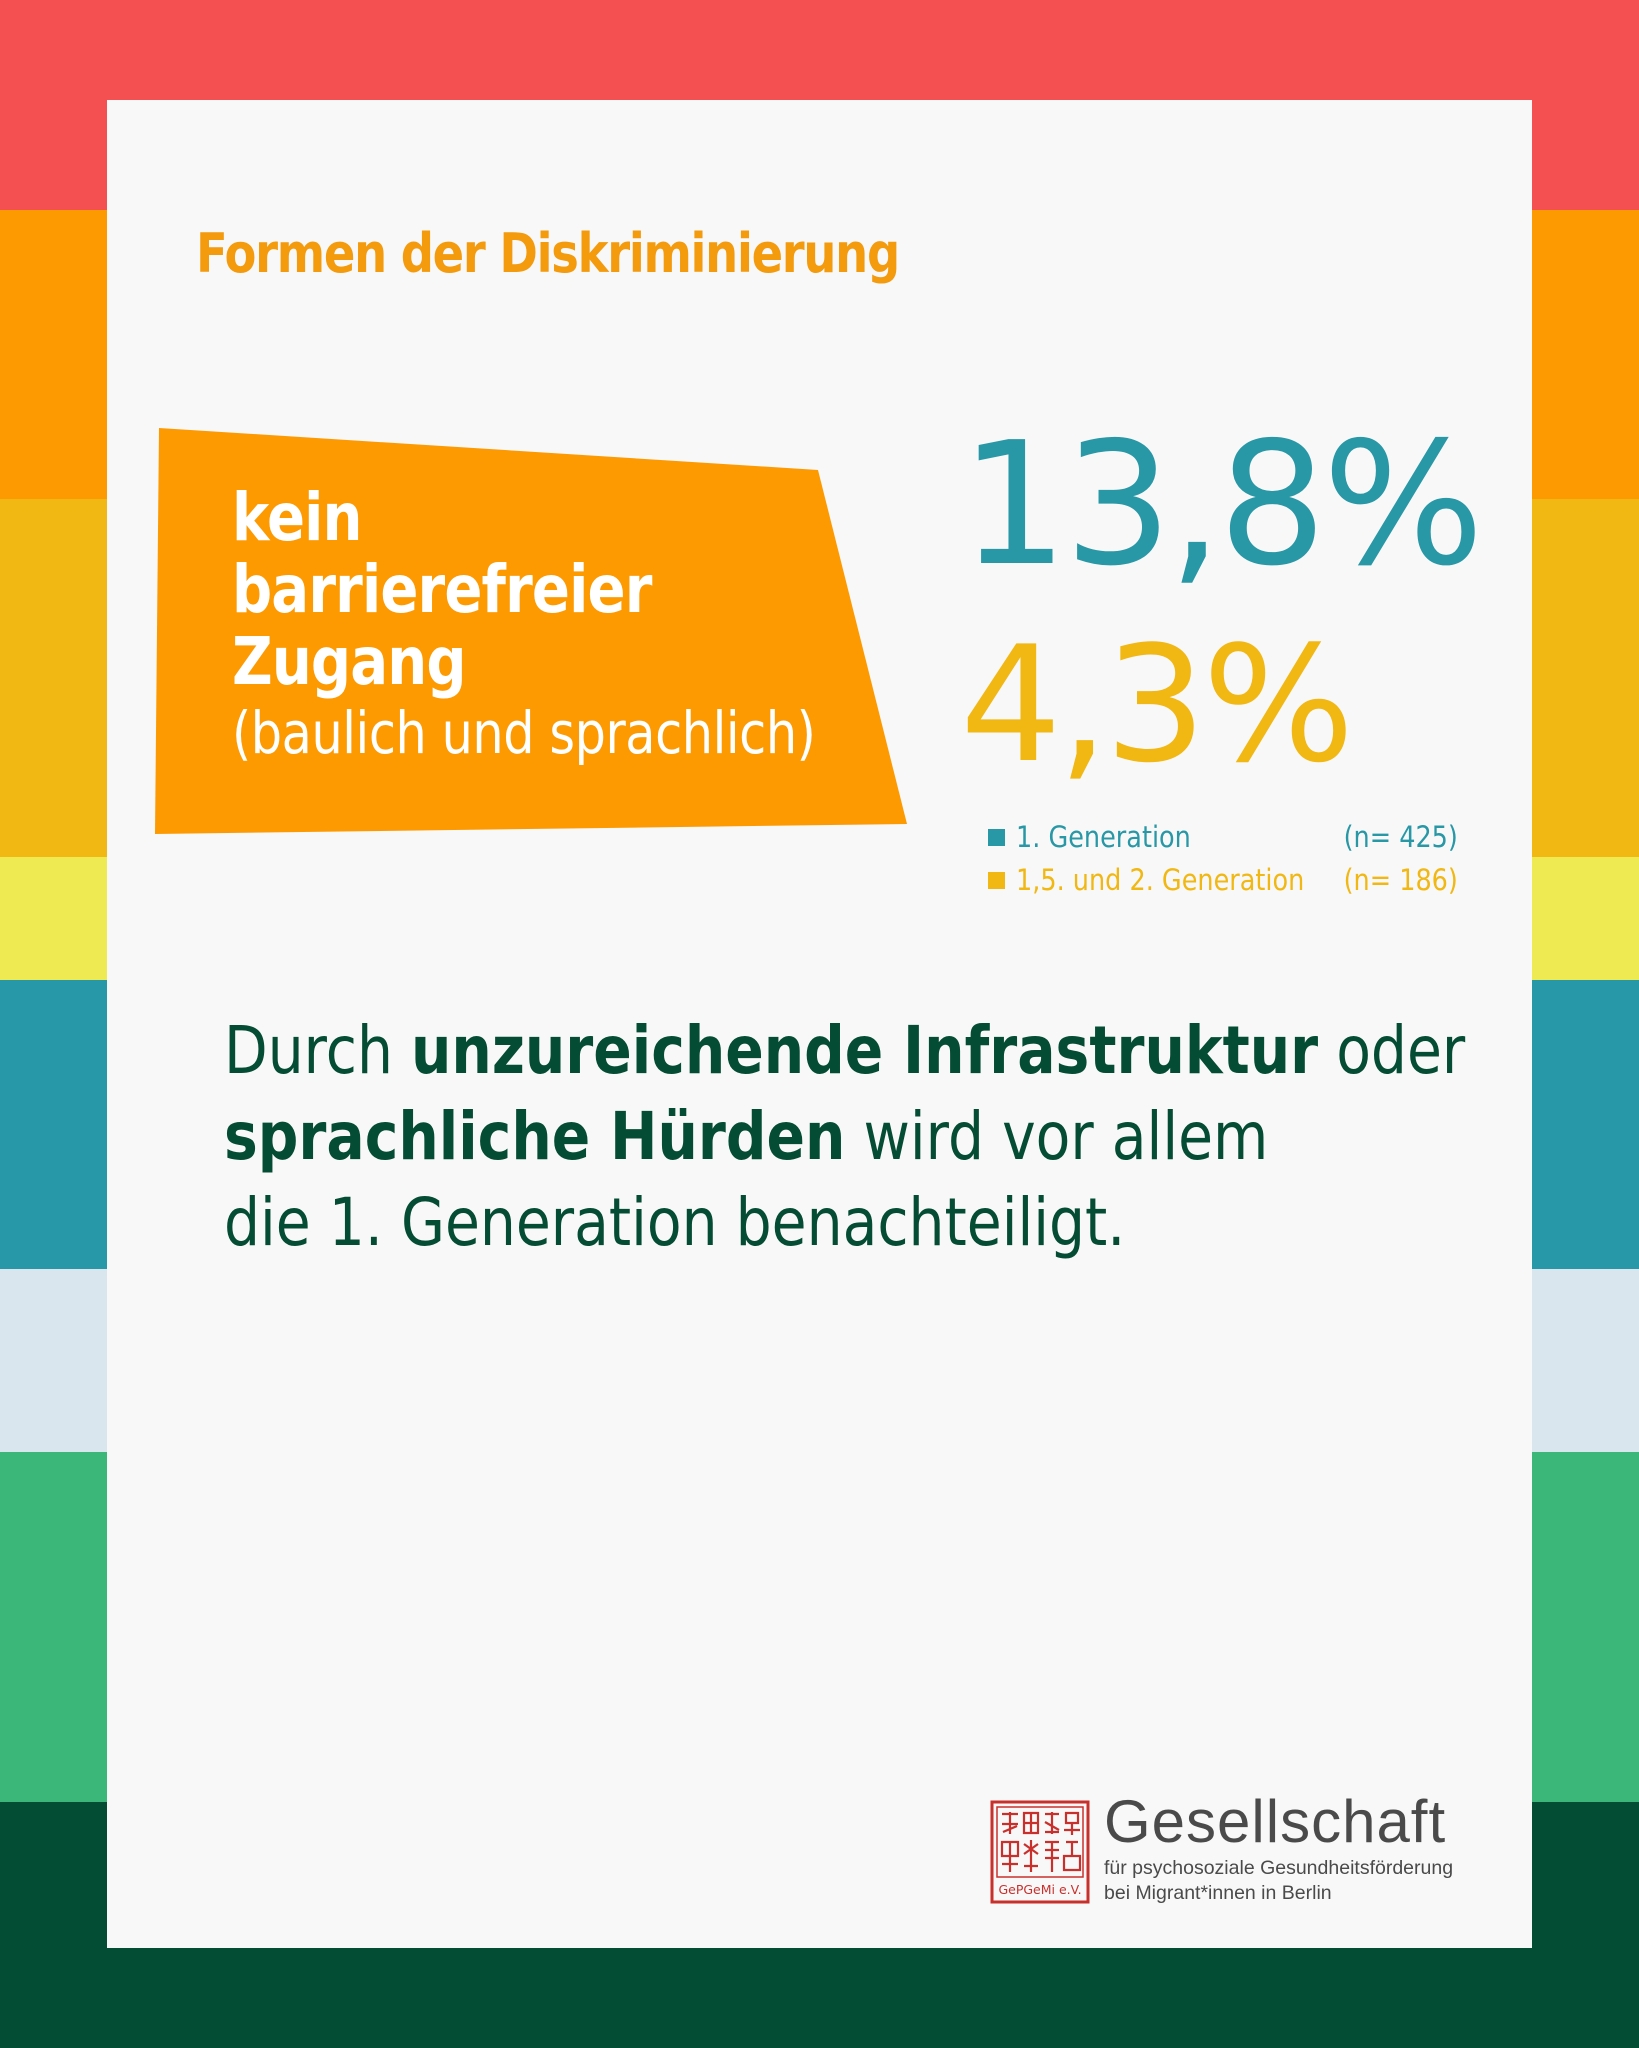  Describe the element at coordinates (1103, 837) in the screenshot. I see `legend-label: 1. Generation` at that location.